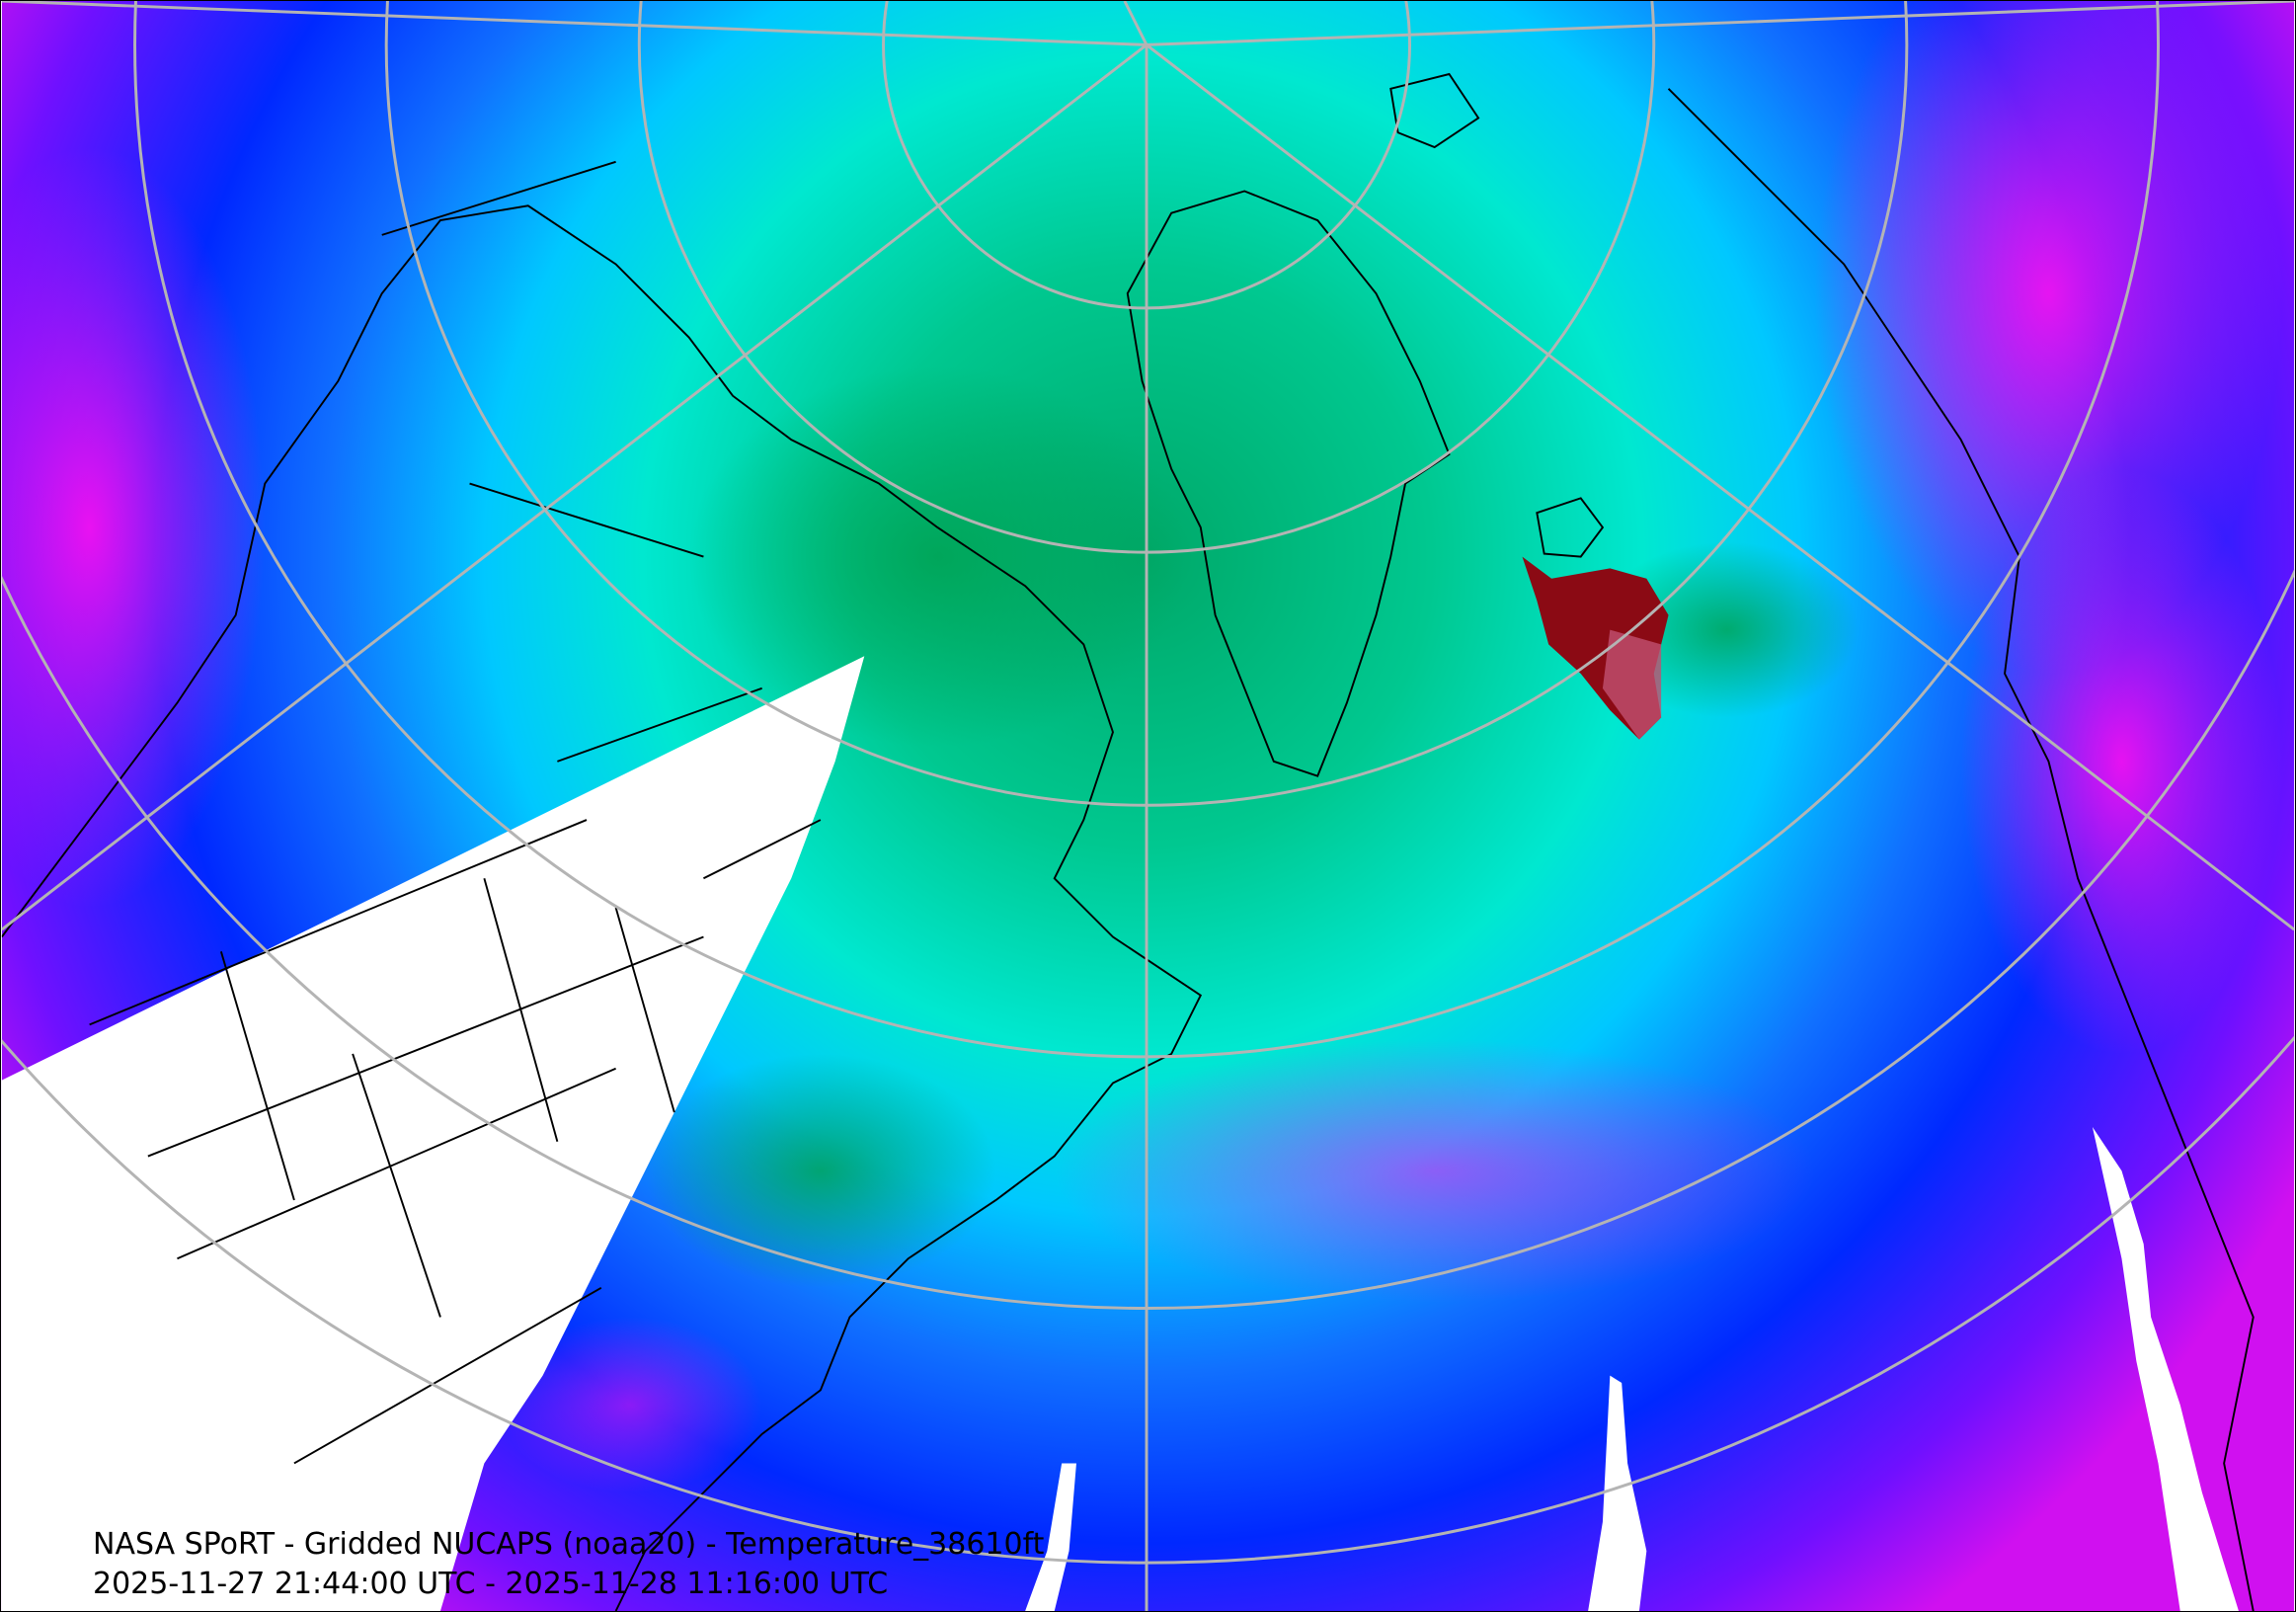  What do you see at coordinates (396, 1142) in the screenshot?
I see `us-state-borders` at bounding box center [396, 1142].